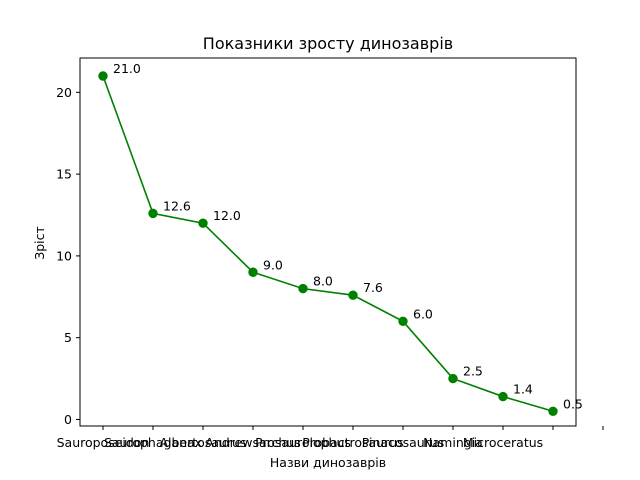 The image size is (640, 480). I want to click on y-axis-label: Зріст, so click(39, 243).